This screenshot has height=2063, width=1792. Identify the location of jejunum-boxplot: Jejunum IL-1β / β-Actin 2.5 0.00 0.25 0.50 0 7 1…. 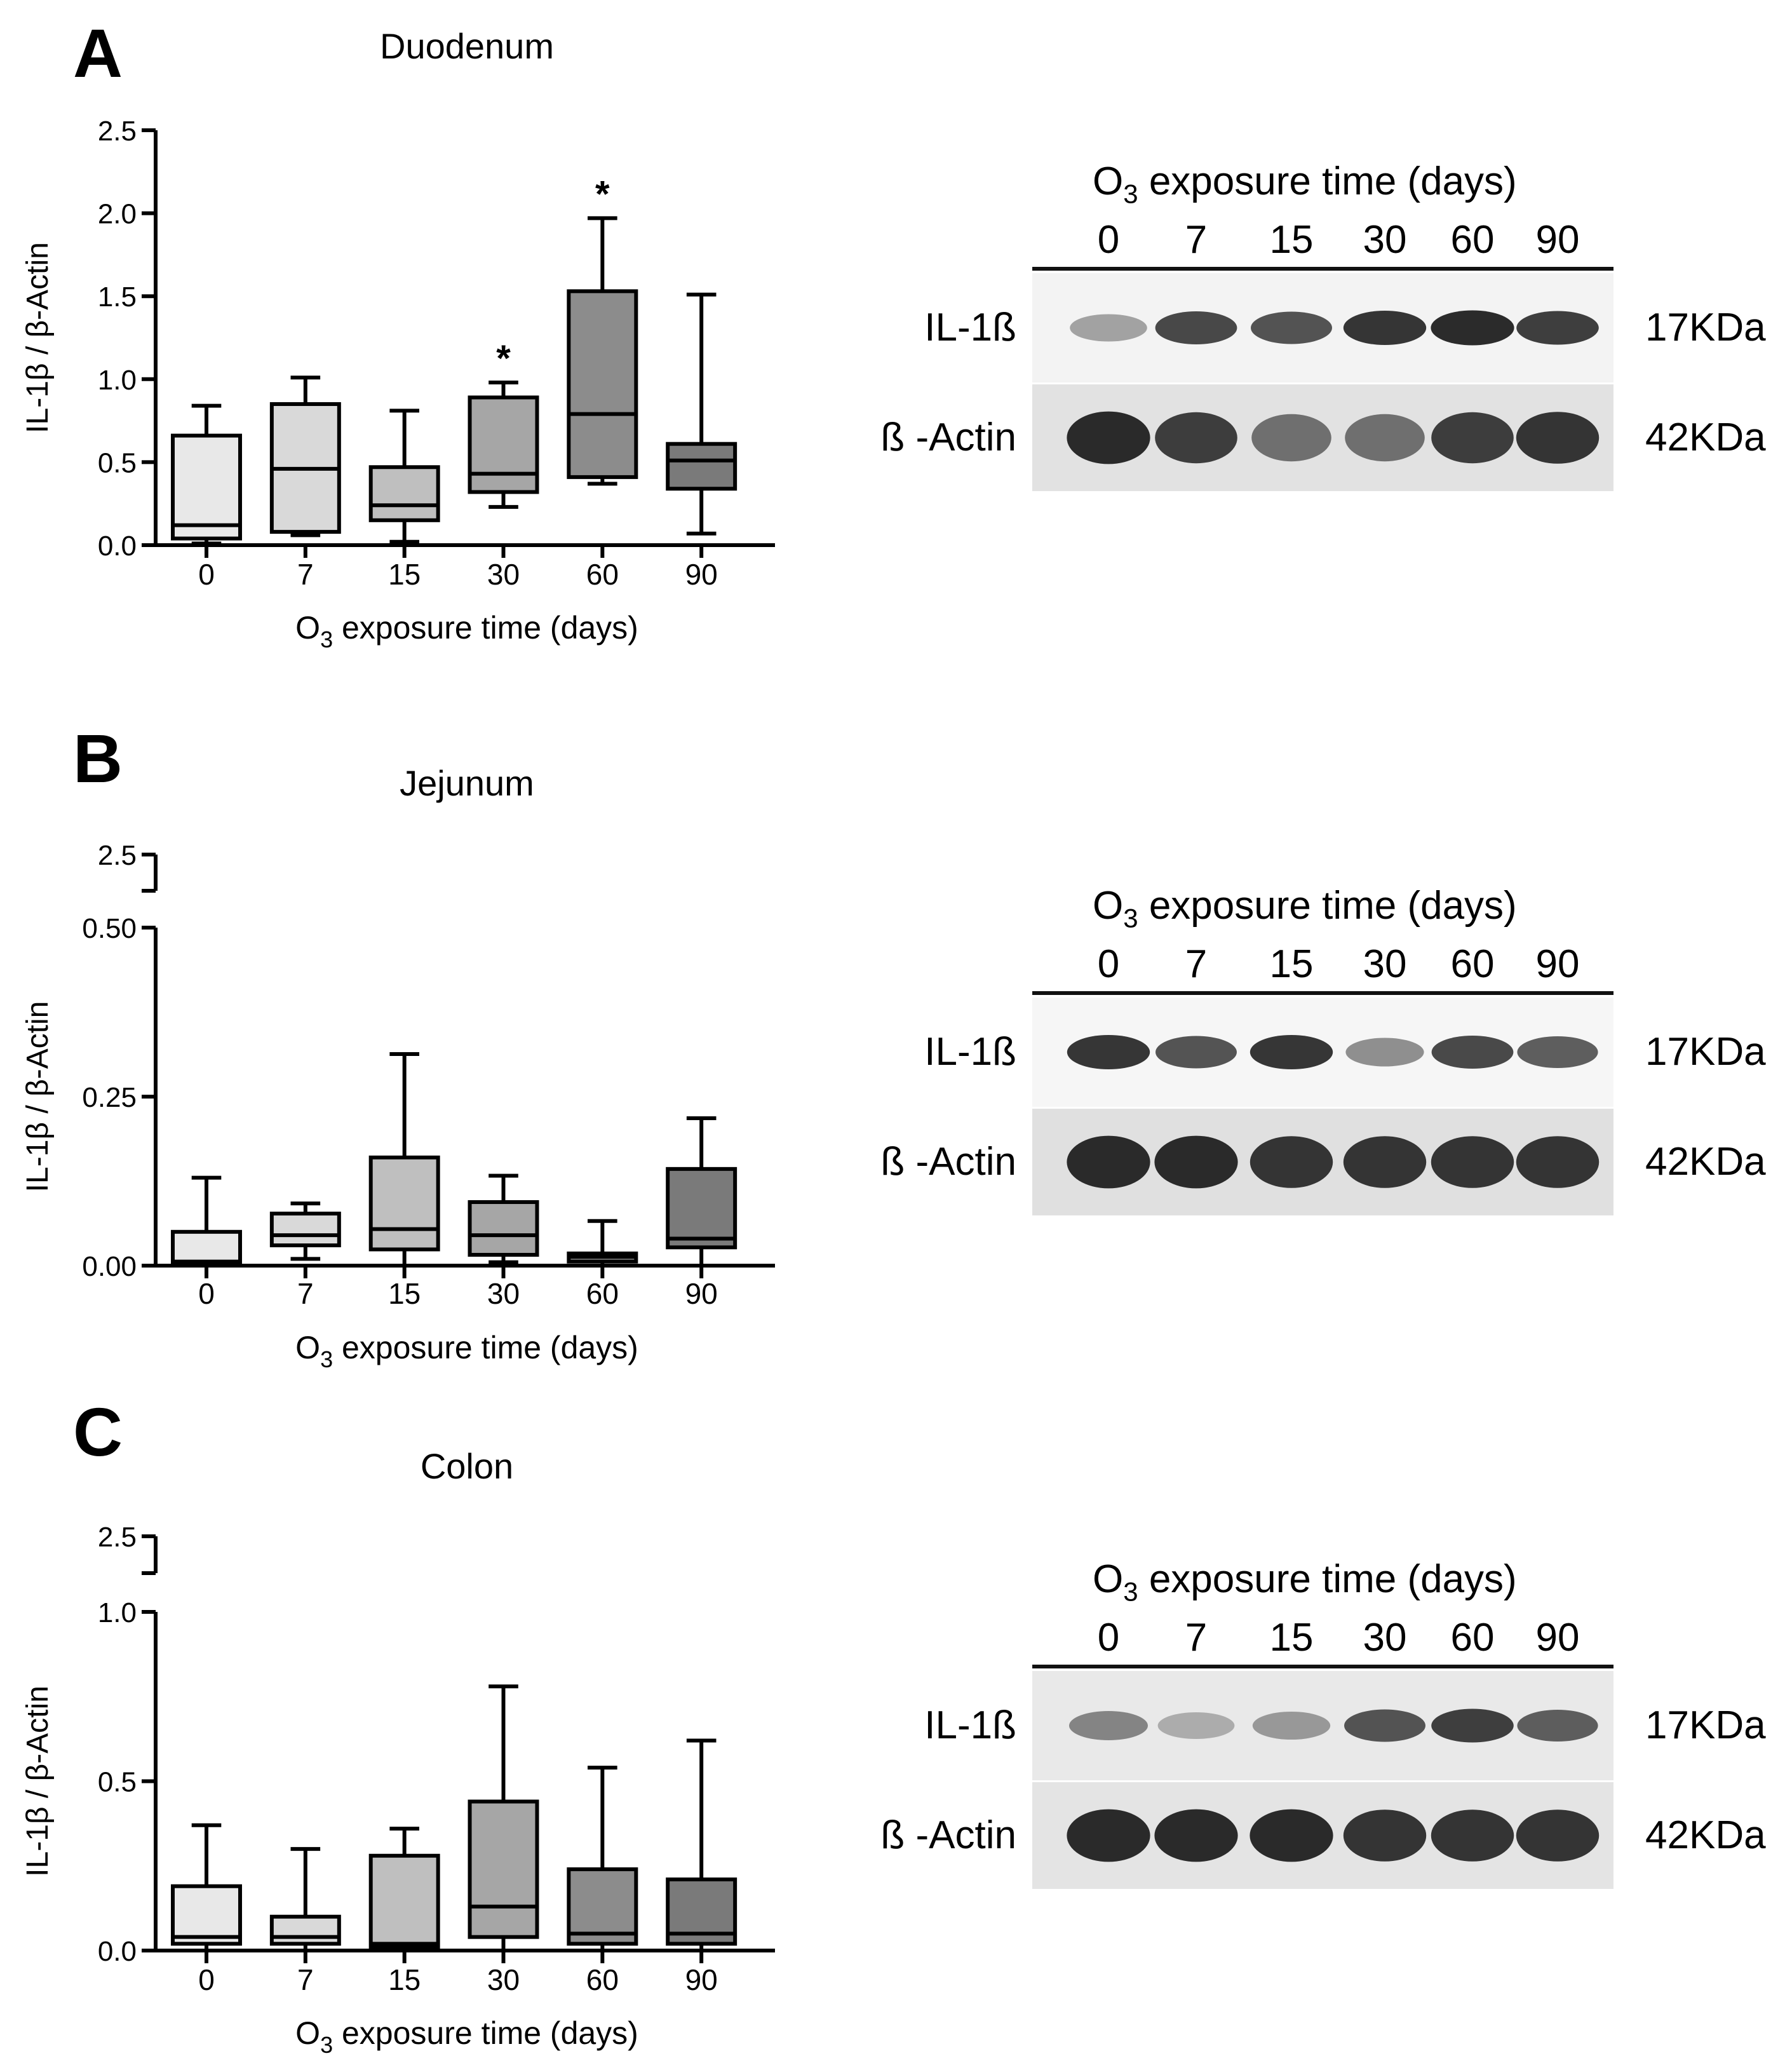
(398, 1067).